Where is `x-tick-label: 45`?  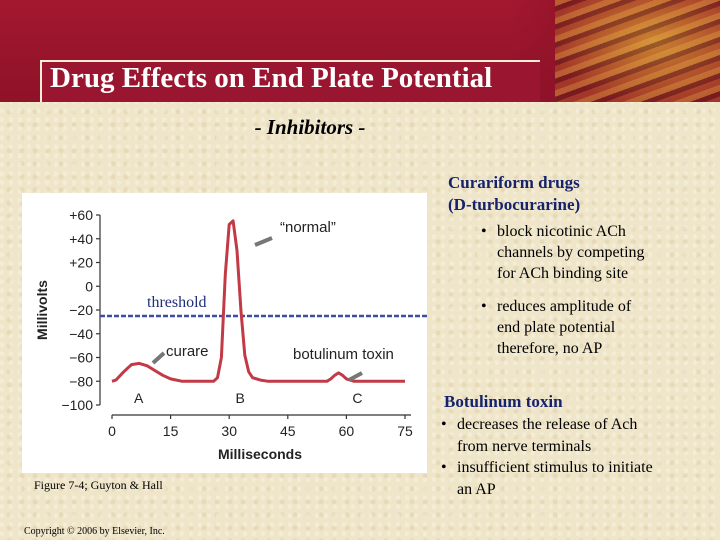
x-tick-label: 45 is located at coordinates (288, 431).